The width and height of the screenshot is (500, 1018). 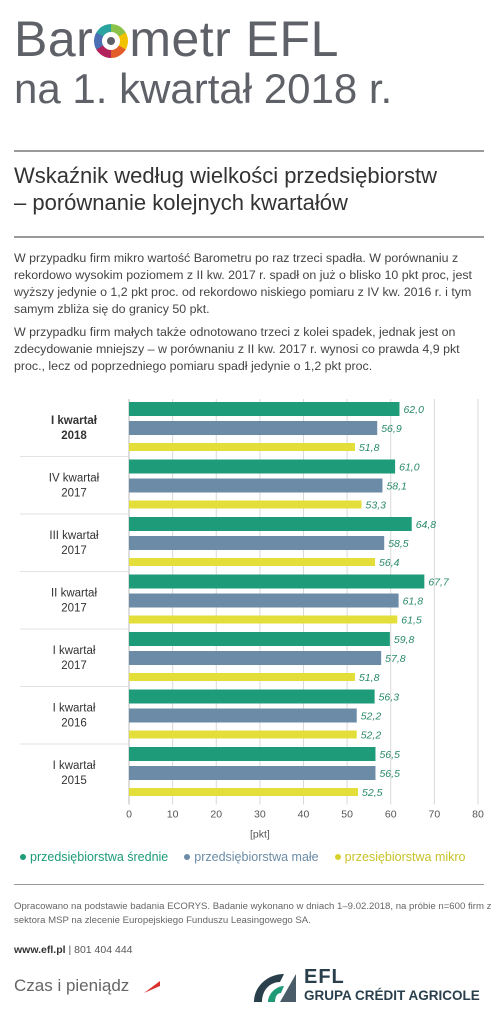 I want to click on x-axis-label: [pkt], so click(x=260, y=835).